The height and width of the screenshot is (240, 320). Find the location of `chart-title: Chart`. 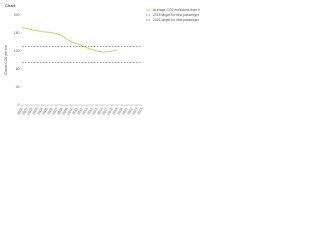

chart-title: Chart is located at coordinates (10, 5).